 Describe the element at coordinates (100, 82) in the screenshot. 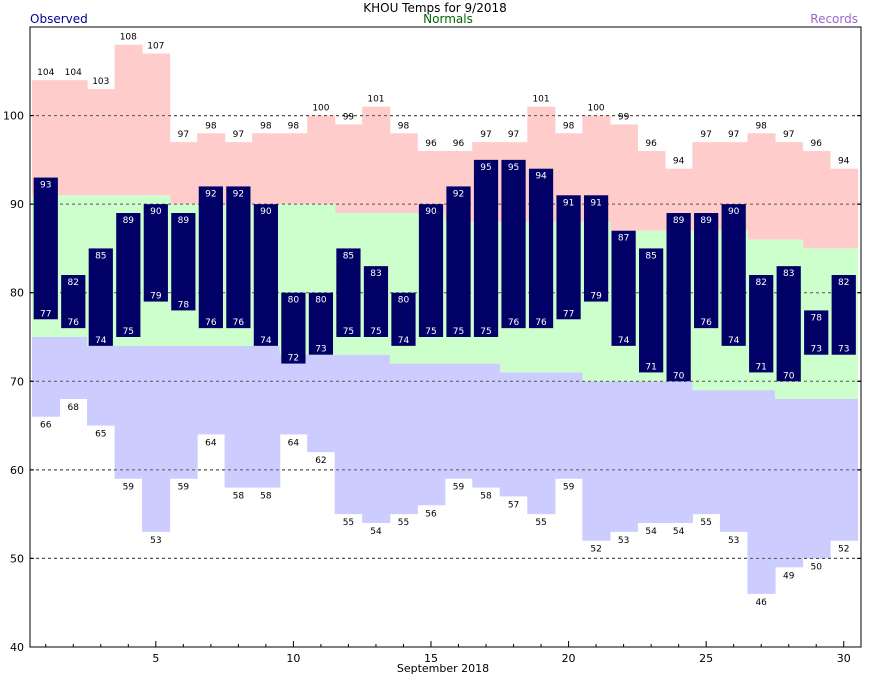

I see `record-high-label: 103` at that location.